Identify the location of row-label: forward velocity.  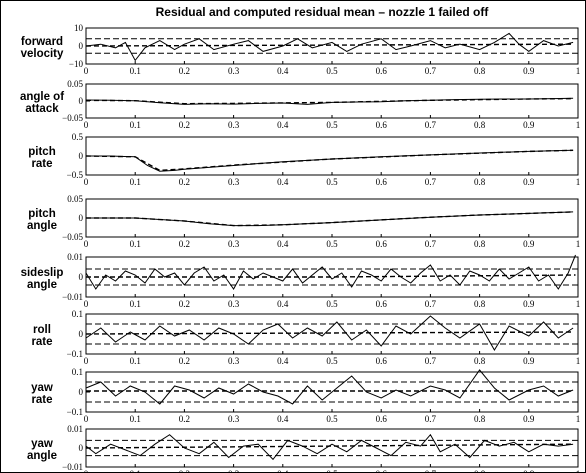
(42, 48).